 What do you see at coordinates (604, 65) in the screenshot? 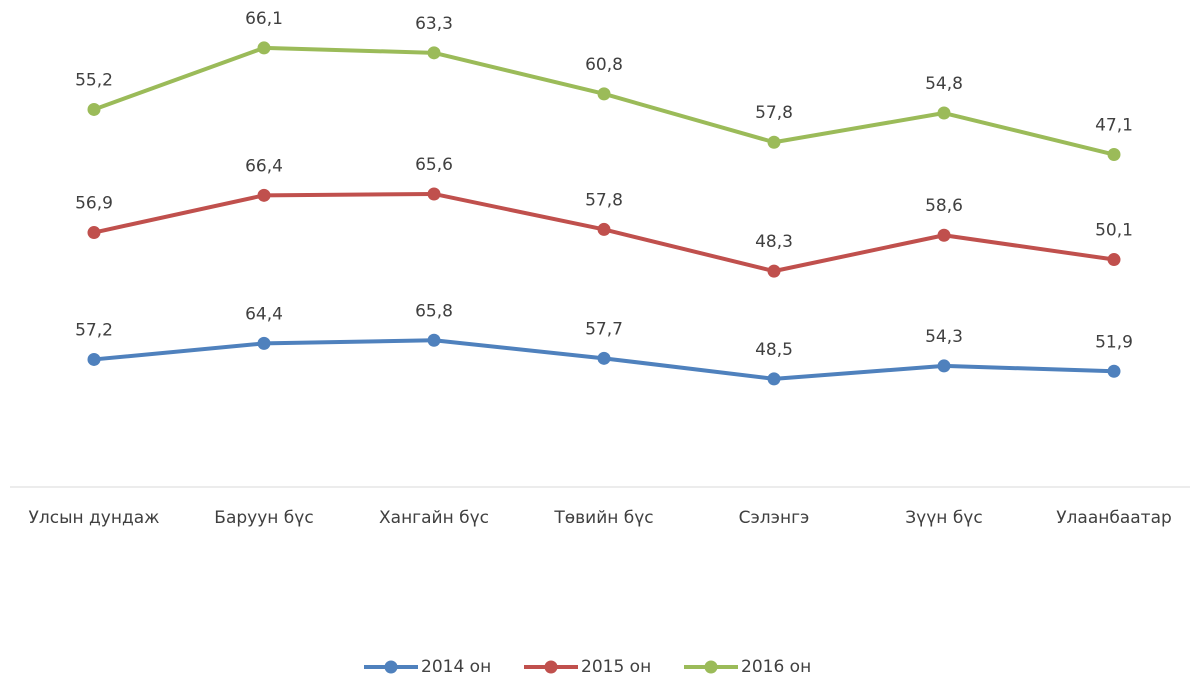
I see `data-label: 60,8` at bounding box center [604, 65].